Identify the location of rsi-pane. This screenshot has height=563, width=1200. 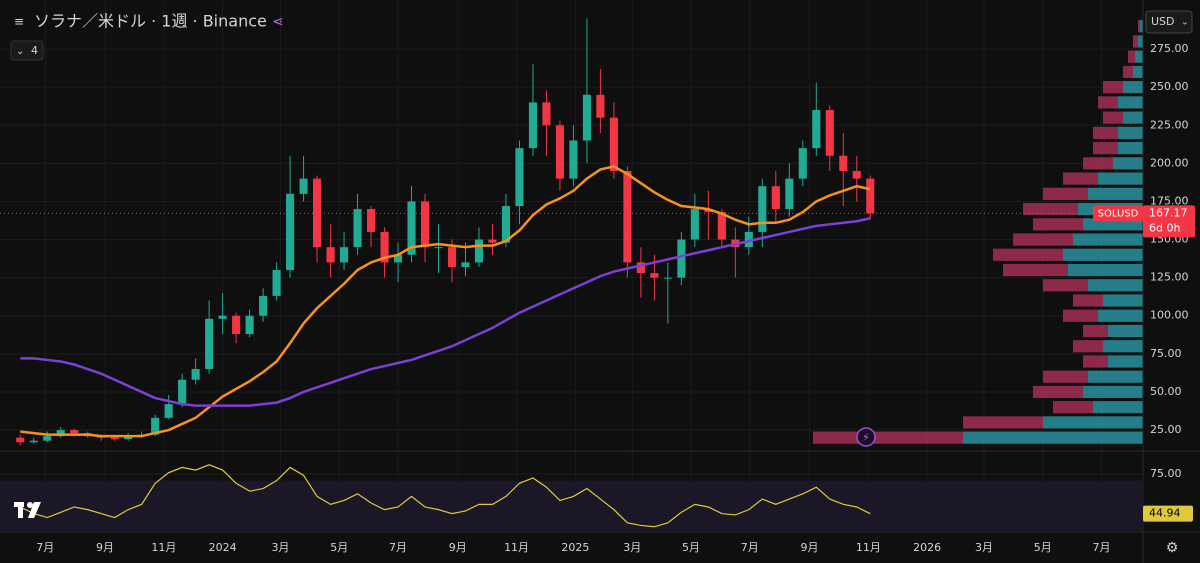
(571, 497).